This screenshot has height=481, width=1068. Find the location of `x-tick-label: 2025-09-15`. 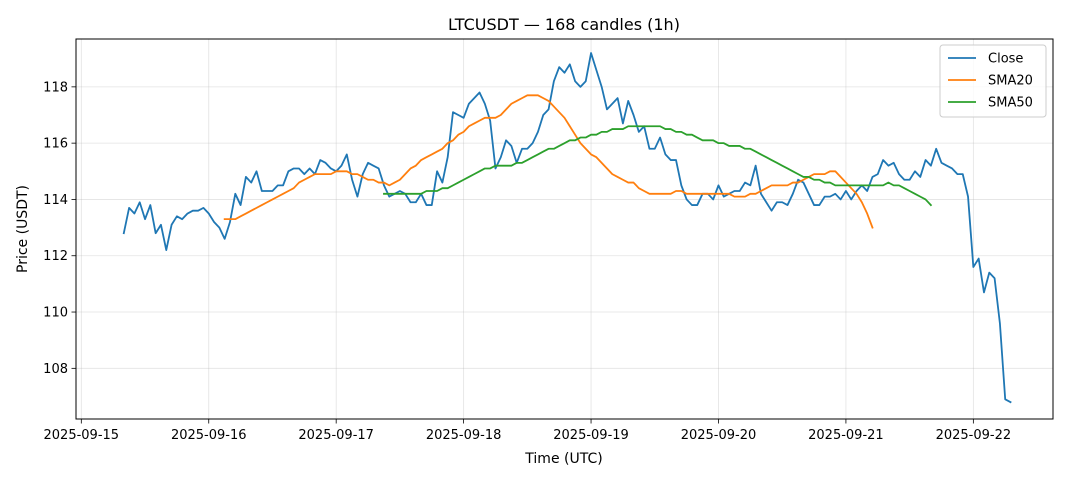

x-tick-label: 2025-09-15 is located at coordinates (82, 435).